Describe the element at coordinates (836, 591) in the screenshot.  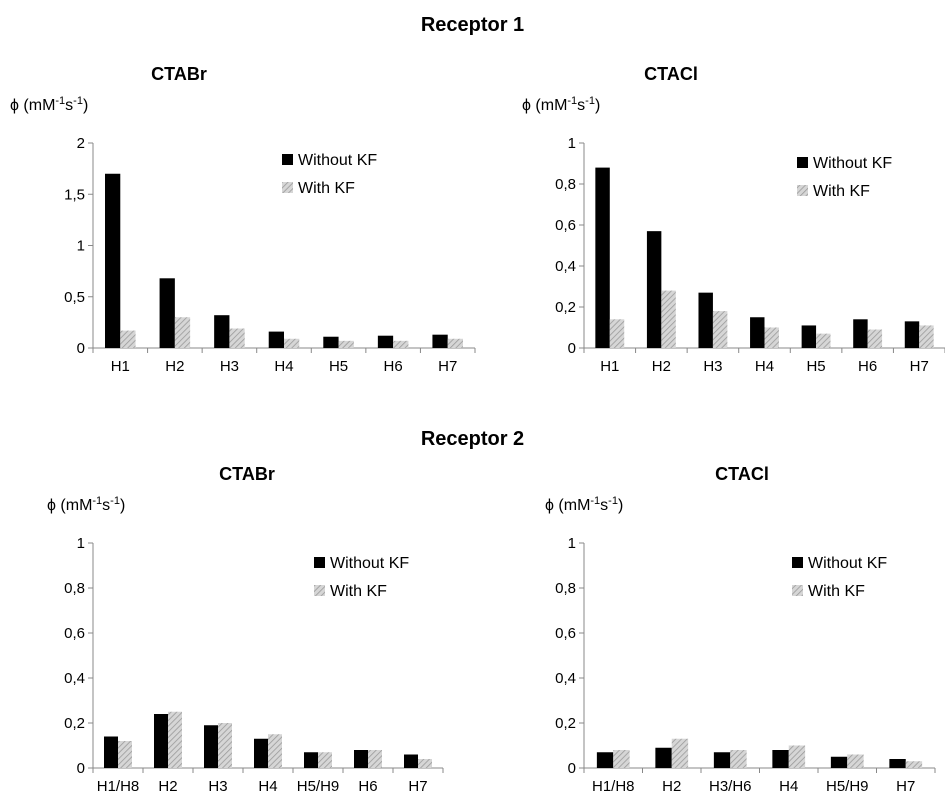
I see `legend-label: With KF` at that location.